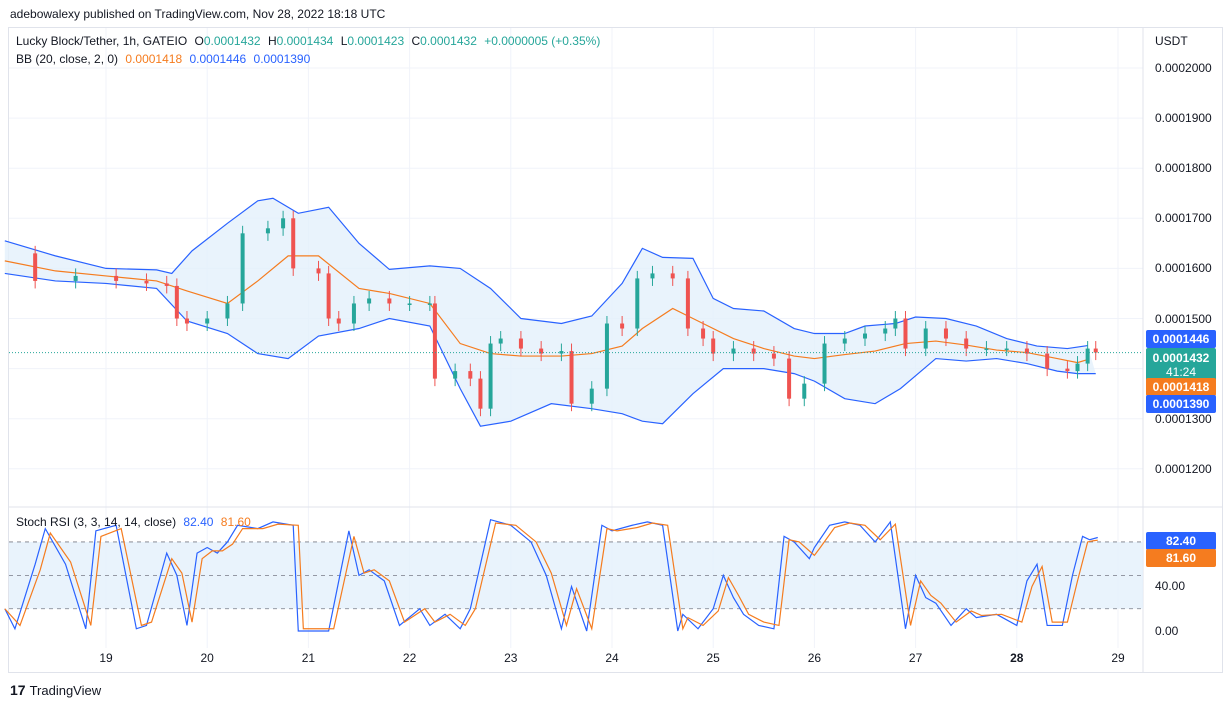 The width and height of the screenshot is (1232, 707). Describe the element at coordinates (1183, 268) in the screenshot. I see `price-tick-label: 0.0001600` at that location.